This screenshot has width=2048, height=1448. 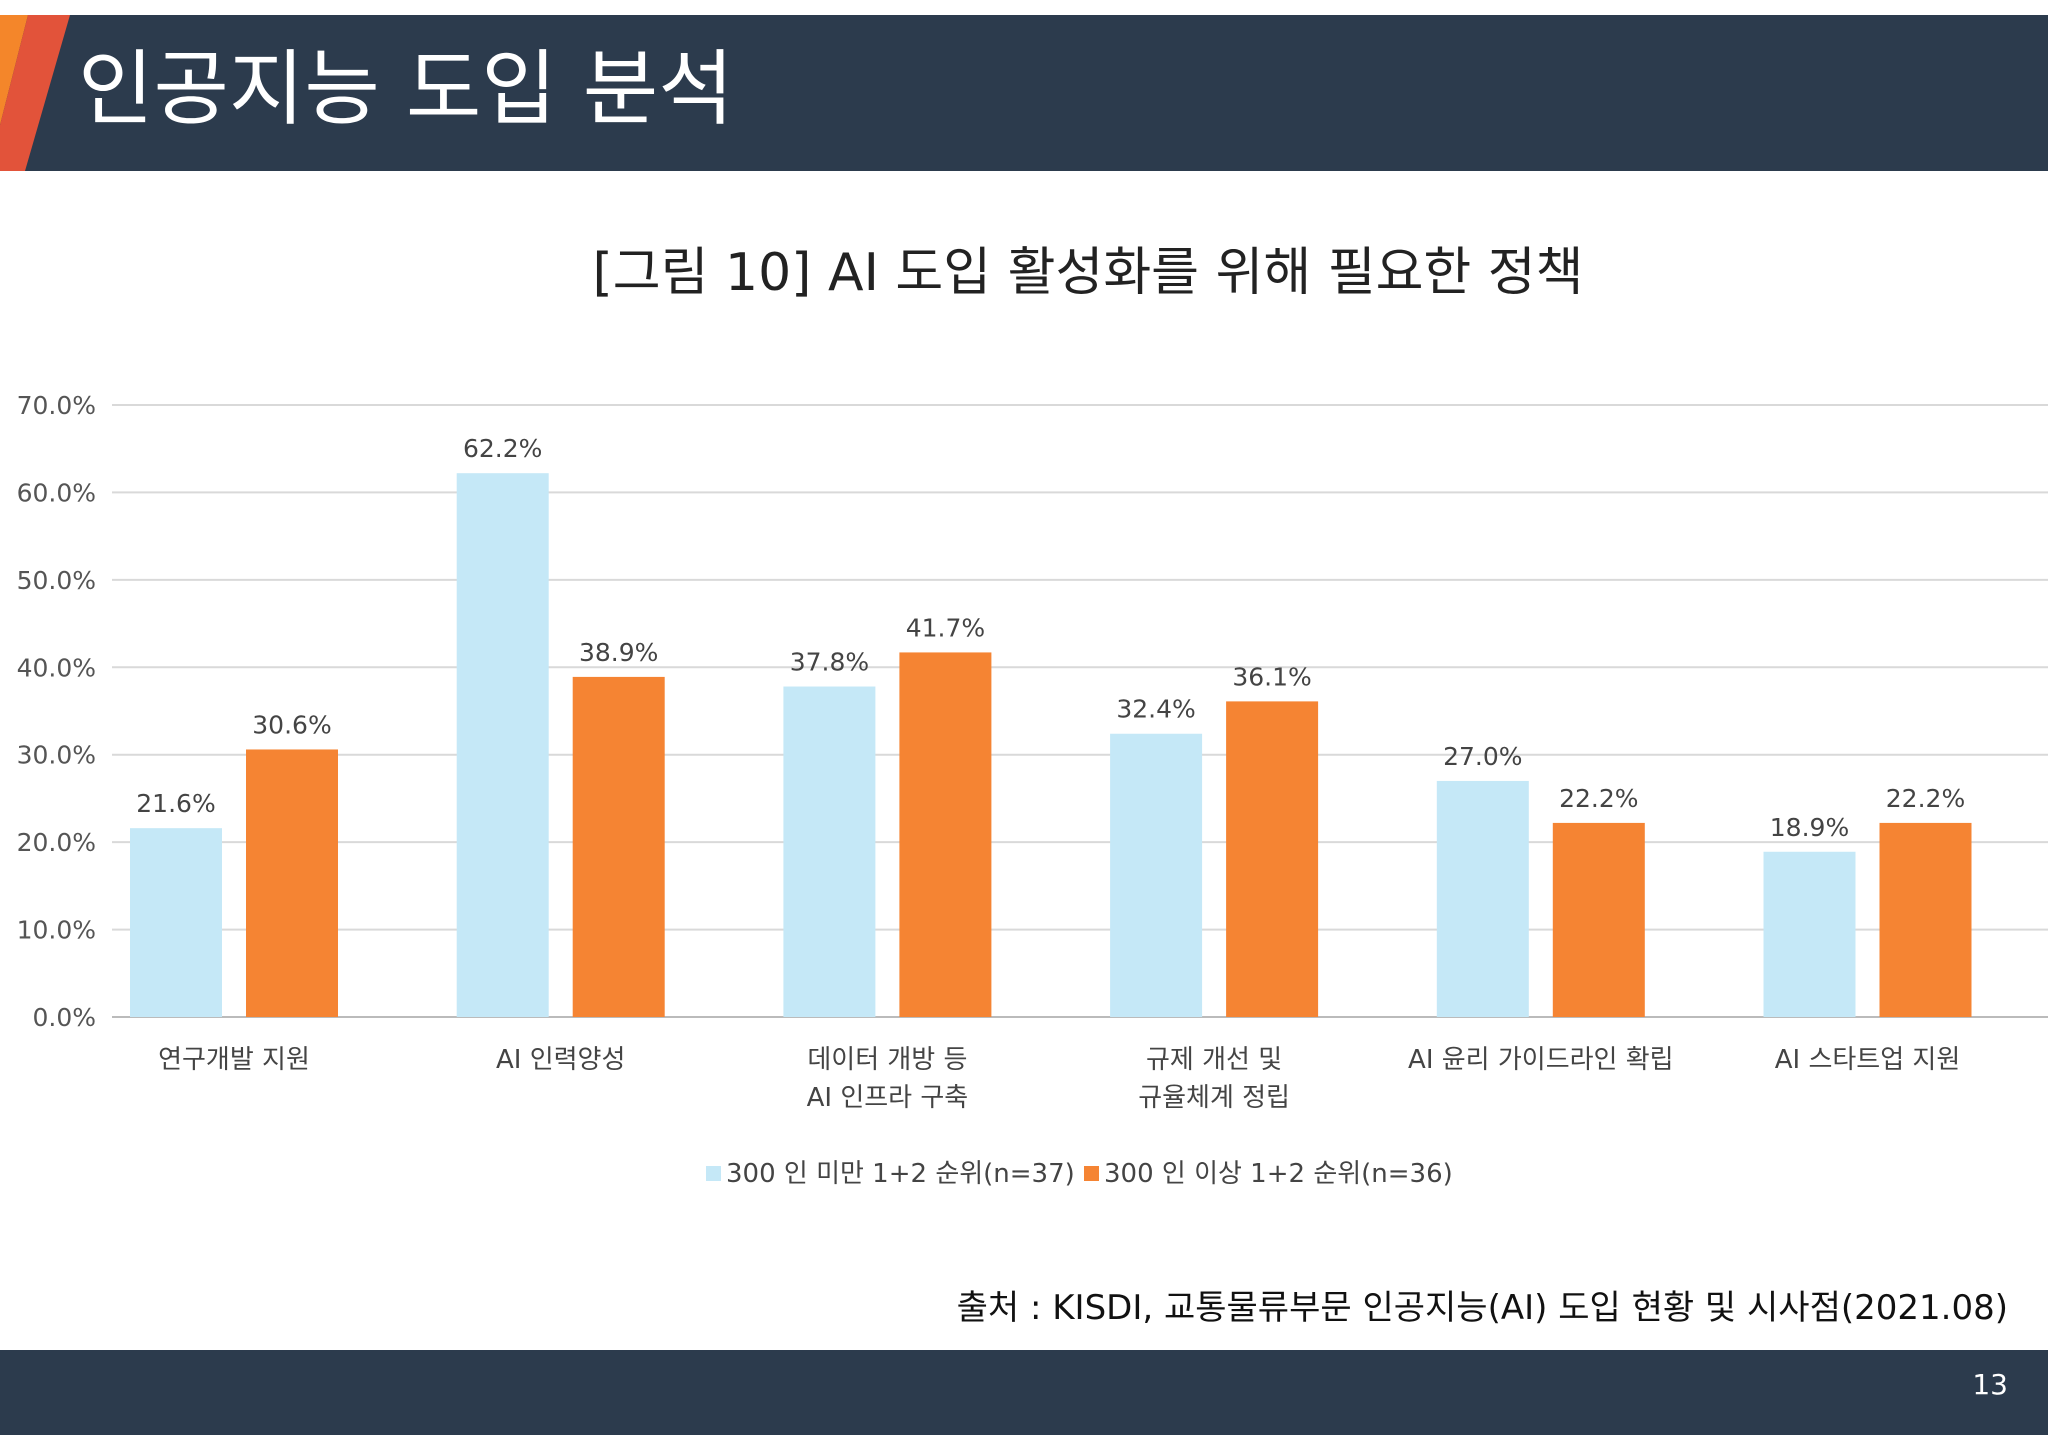 I want to click on y-tick-label: 30.0%, so click(x=56, y=755).